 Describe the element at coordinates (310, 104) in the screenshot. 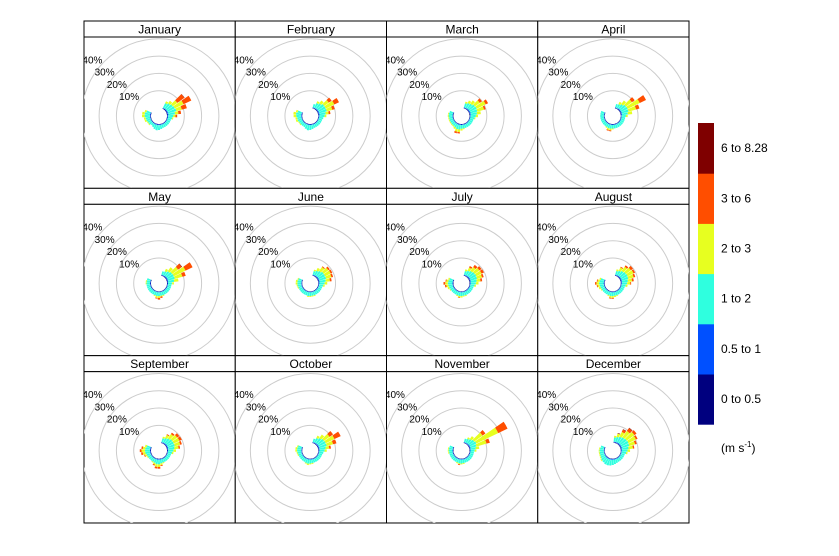

I see `windrose-panel: February 10%20%30% 40%` at that location.